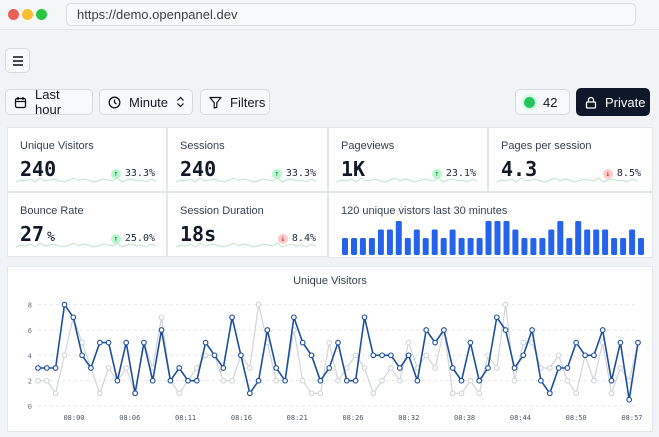 This screenshot has width=659, height=437. I want to click on close-window-button, so click(13, 14).